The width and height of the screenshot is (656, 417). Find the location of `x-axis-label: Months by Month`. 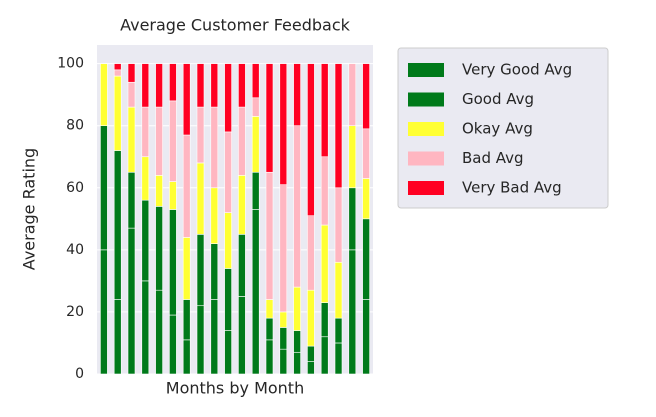

x-axis-label: Months by Month is located at coordinates (235, 388).